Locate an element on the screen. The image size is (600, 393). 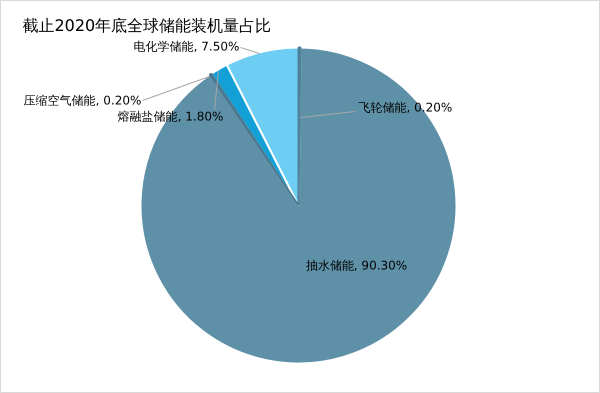
slice-label: 抽水储能, 90.30% is located at coordinates (357, 265).